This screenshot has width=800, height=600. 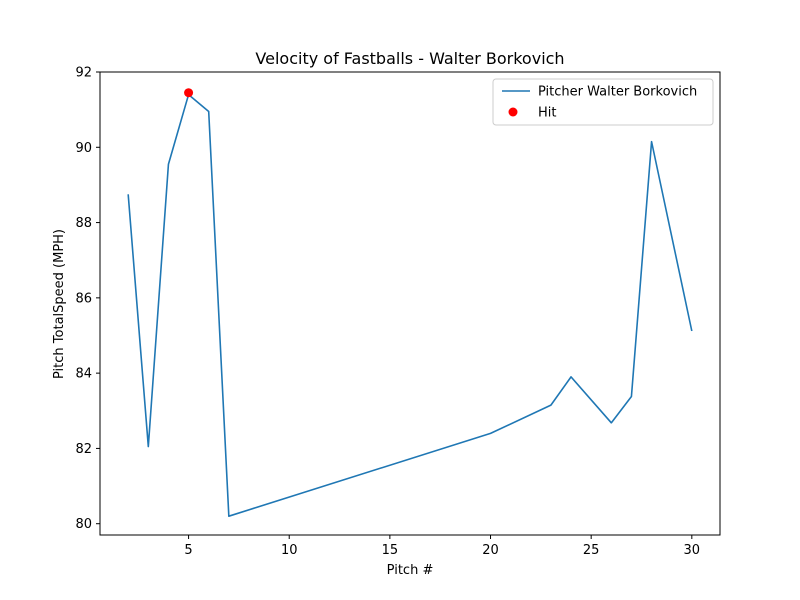 I want to click on y-tick-label: 80, so click(x=83, y=524).